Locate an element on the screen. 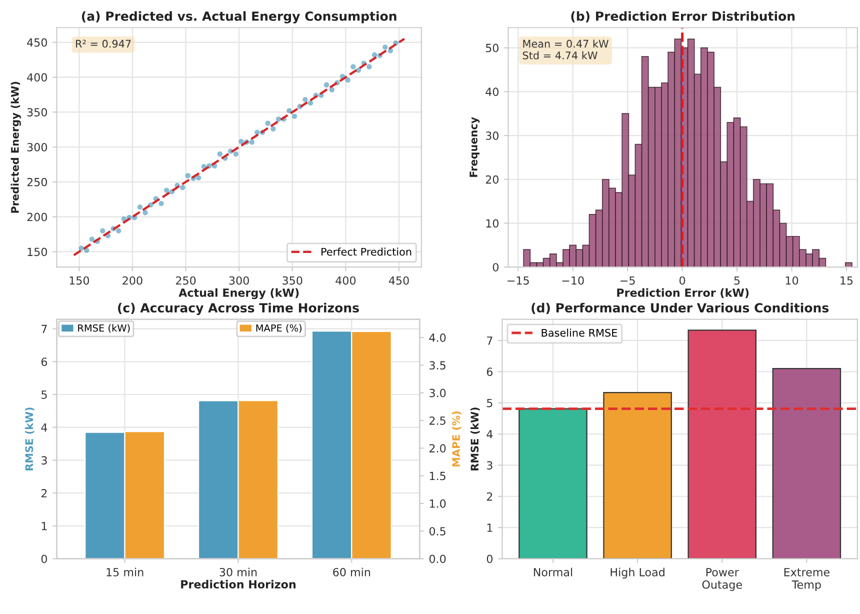 Image resolution: width=860 pixels, height=614 pixels. y-tick-label: 300 is located at coordinates (37, 147).